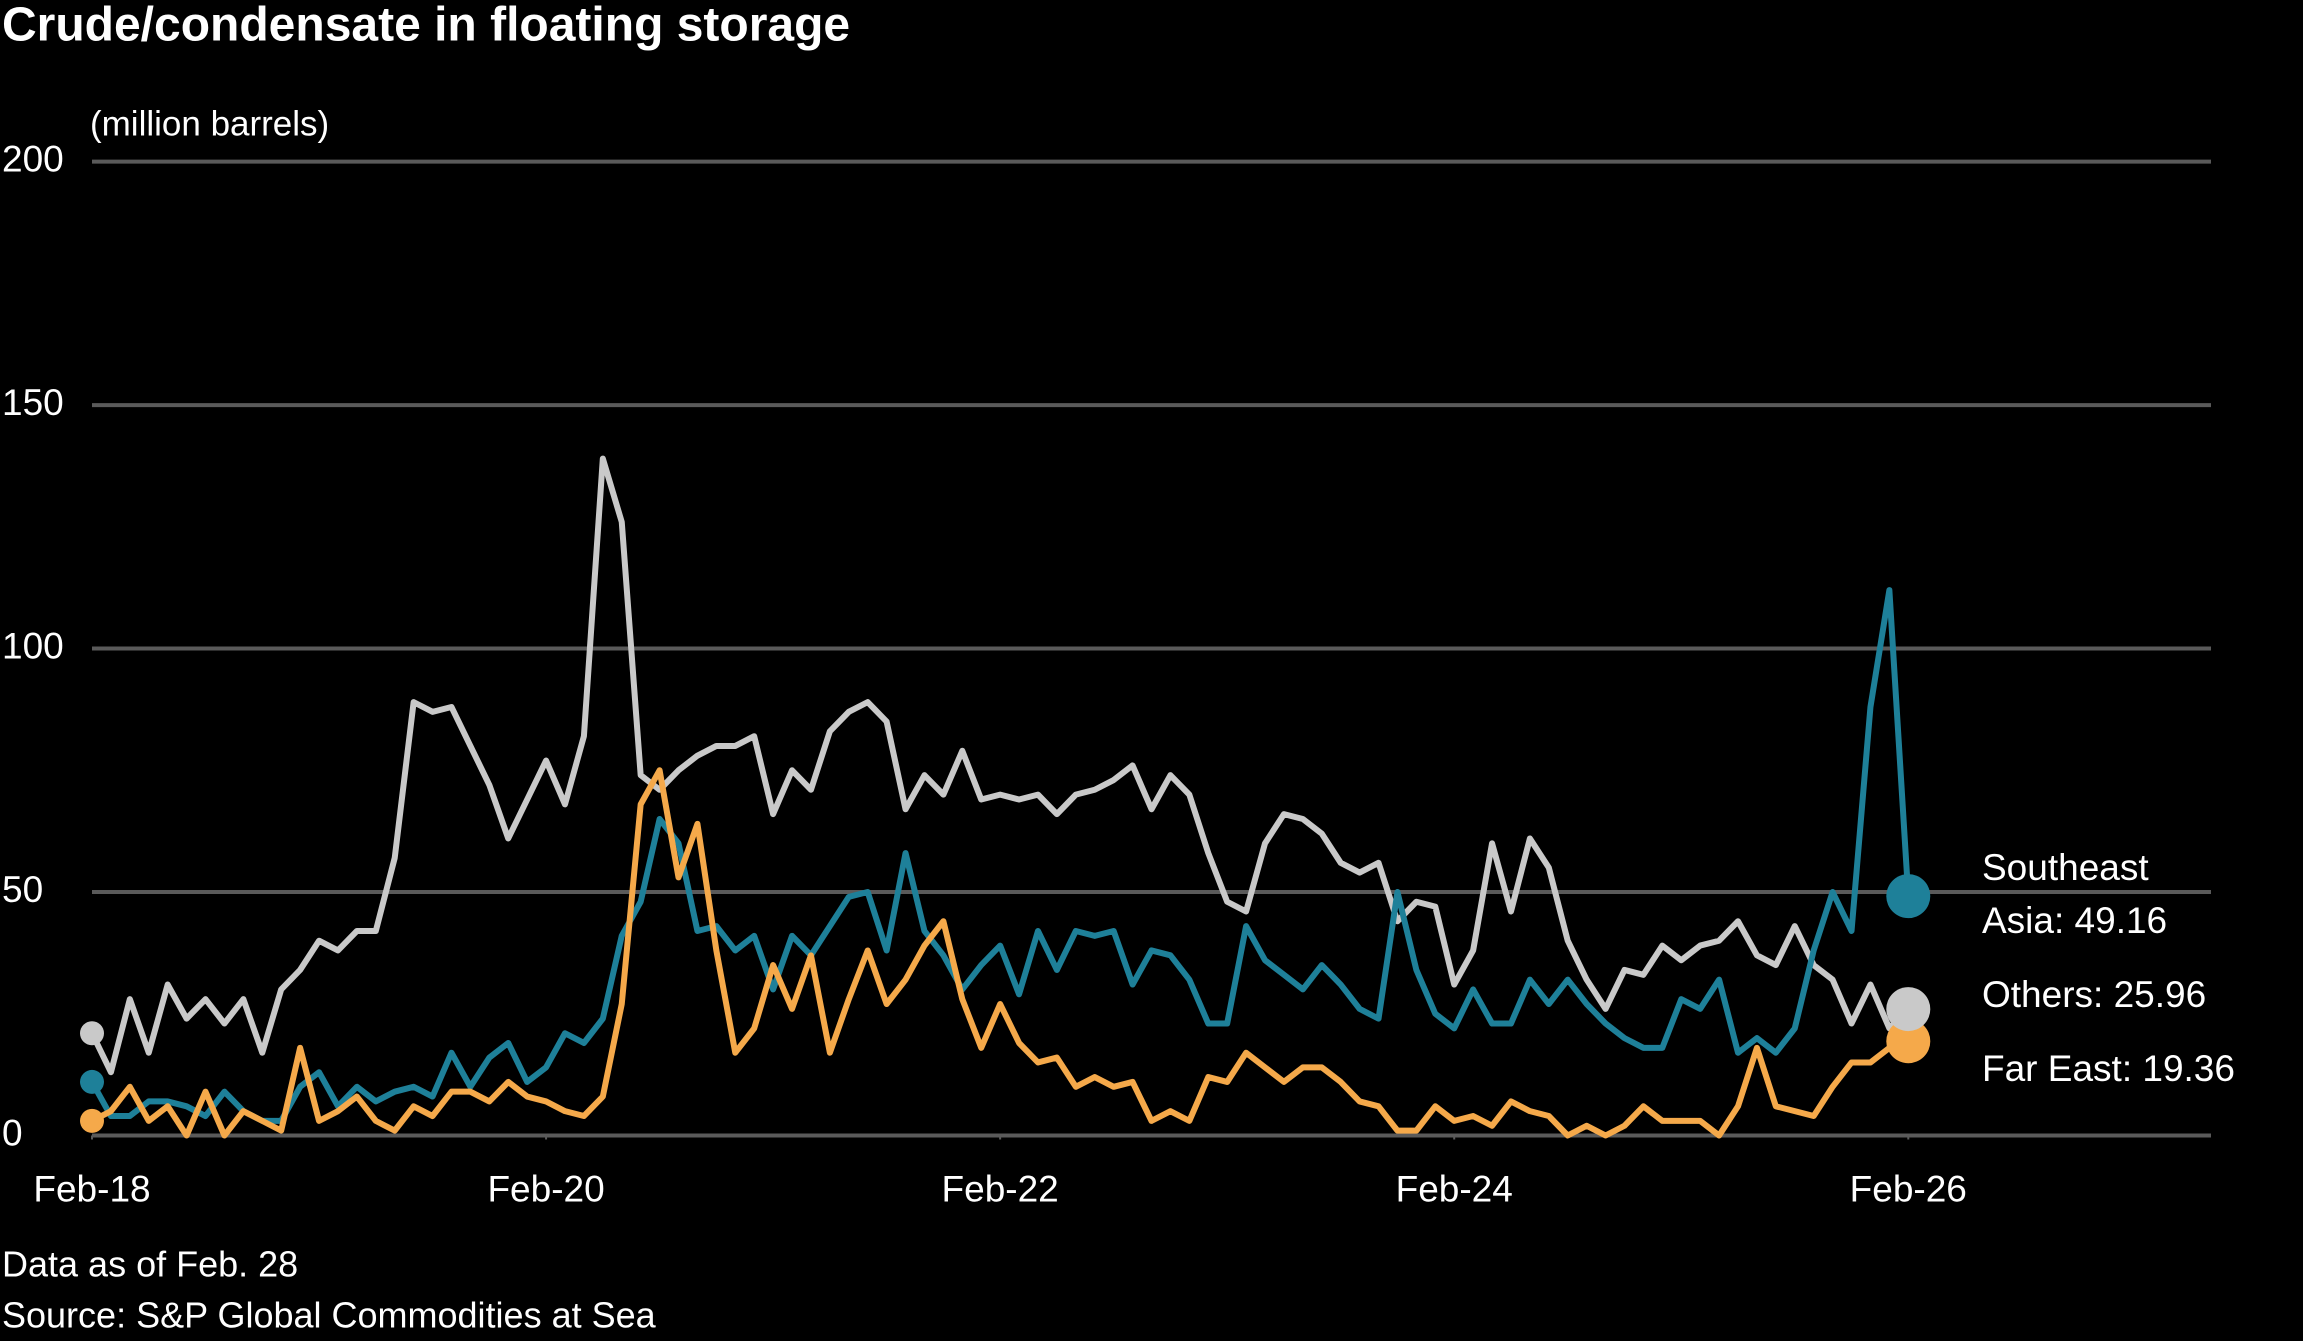 Image resolution: width=2303 pixels, height=1341 pixels. Describe the element at coordinates (33, 158) in the screenshot. I see `y-tick-label: 200` at that location.